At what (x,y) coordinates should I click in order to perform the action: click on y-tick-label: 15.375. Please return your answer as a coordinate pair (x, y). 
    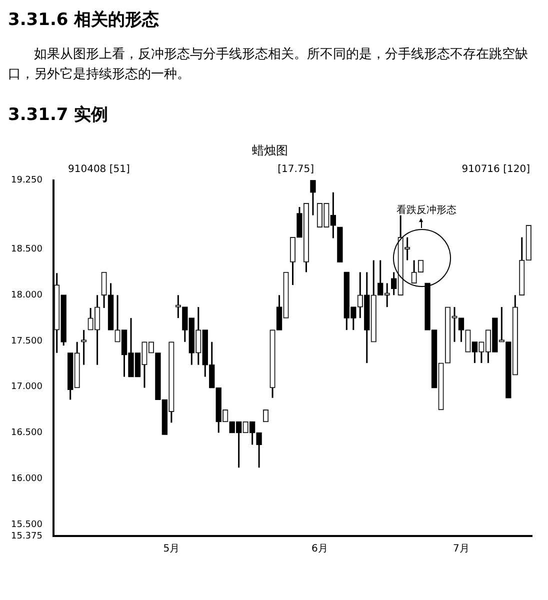
    Looking at the image, I should click on (26, 536).